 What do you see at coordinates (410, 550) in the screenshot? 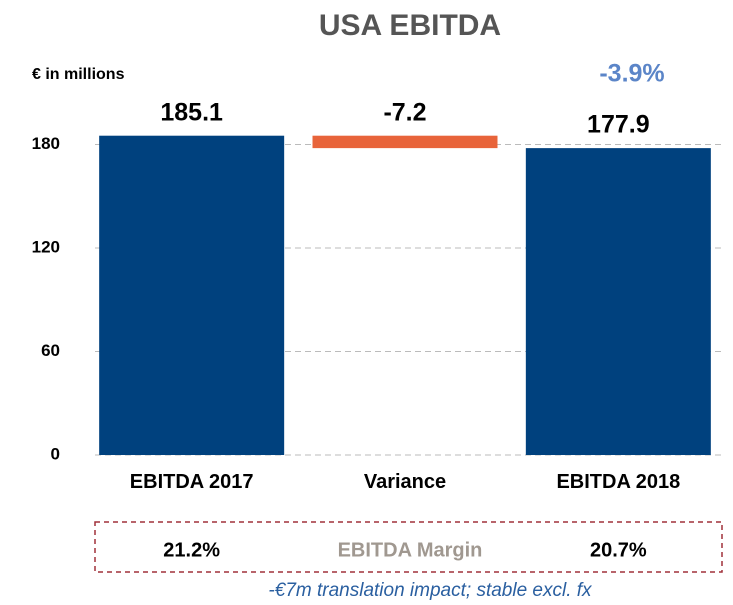
I see `margin-label: EBITDA Margin` at bounding box center [410, 550].